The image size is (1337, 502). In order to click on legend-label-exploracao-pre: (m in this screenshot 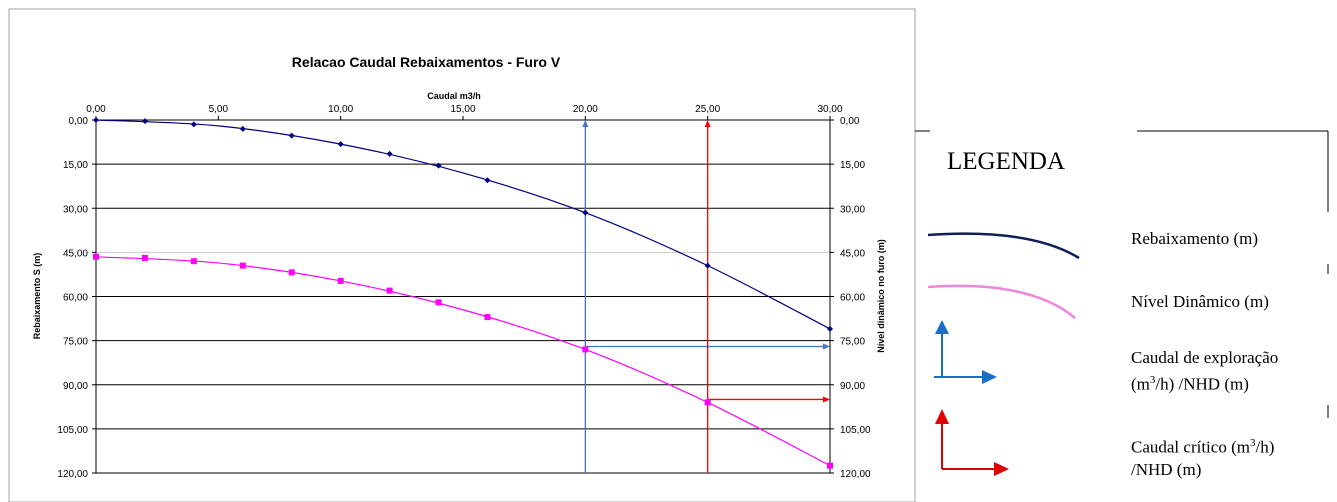, I will do `click(1140, 384)`.